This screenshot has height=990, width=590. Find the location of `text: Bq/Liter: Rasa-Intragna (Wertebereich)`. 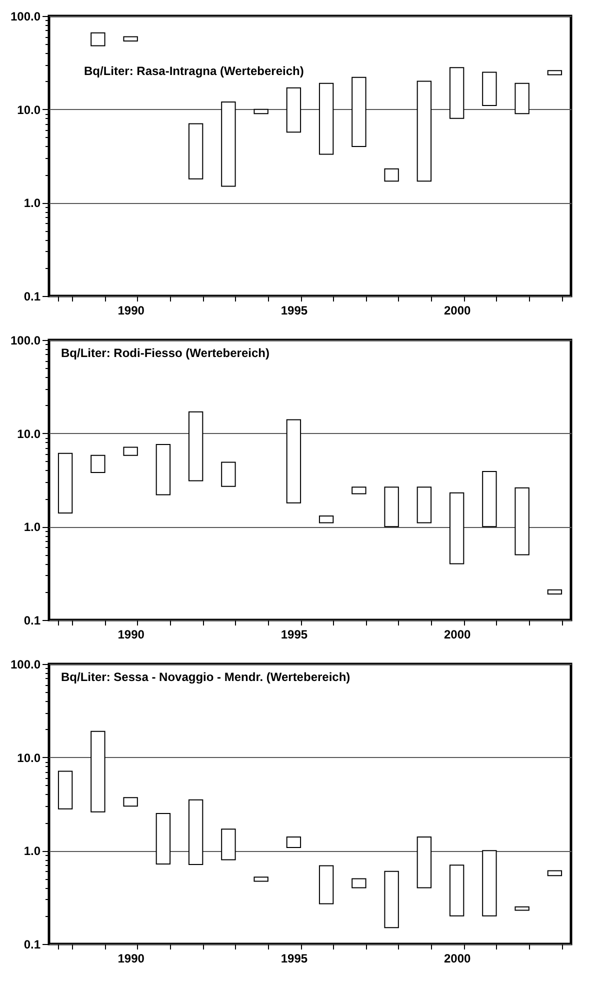

text: Bq/Liter: Rasa-Intragna (Wertebereich) is located at coordinates (194, 71).